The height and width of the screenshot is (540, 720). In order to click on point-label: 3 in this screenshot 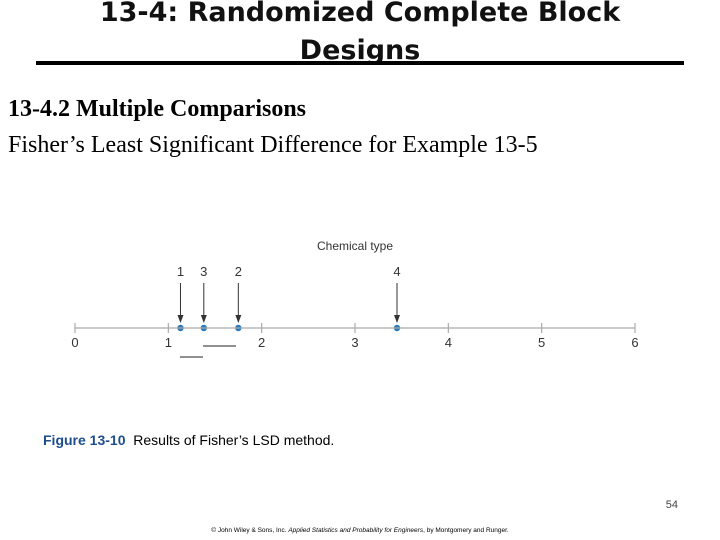, I will do `click(203, 271)`.